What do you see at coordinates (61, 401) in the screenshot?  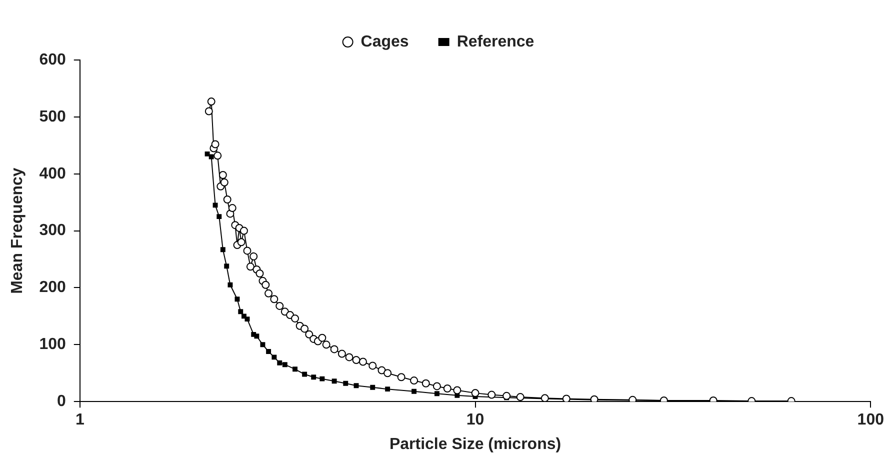 I see `y-tick-label: 0` at bounding box center [61, 401].